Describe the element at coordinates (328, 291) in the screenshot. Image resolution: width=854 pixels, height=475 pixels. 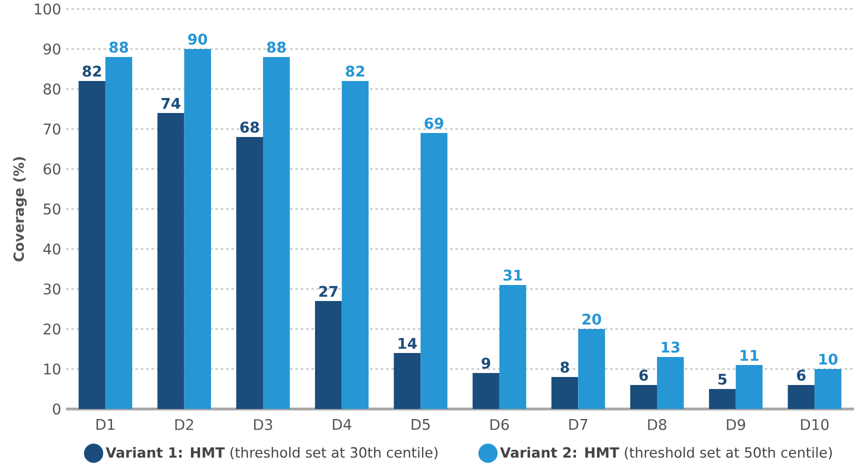
I see `data-label: 27` at that location.